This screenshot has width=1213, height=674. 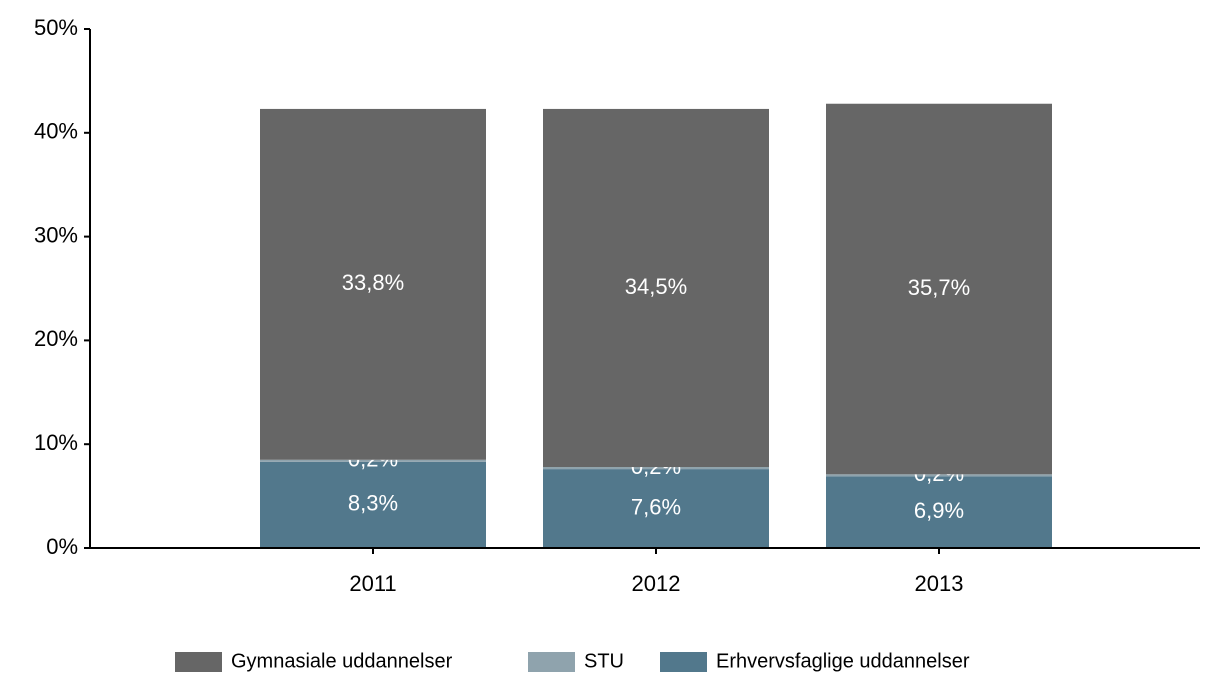 I want to click on y-tick-label: 30%, so click(x=56, y=234).